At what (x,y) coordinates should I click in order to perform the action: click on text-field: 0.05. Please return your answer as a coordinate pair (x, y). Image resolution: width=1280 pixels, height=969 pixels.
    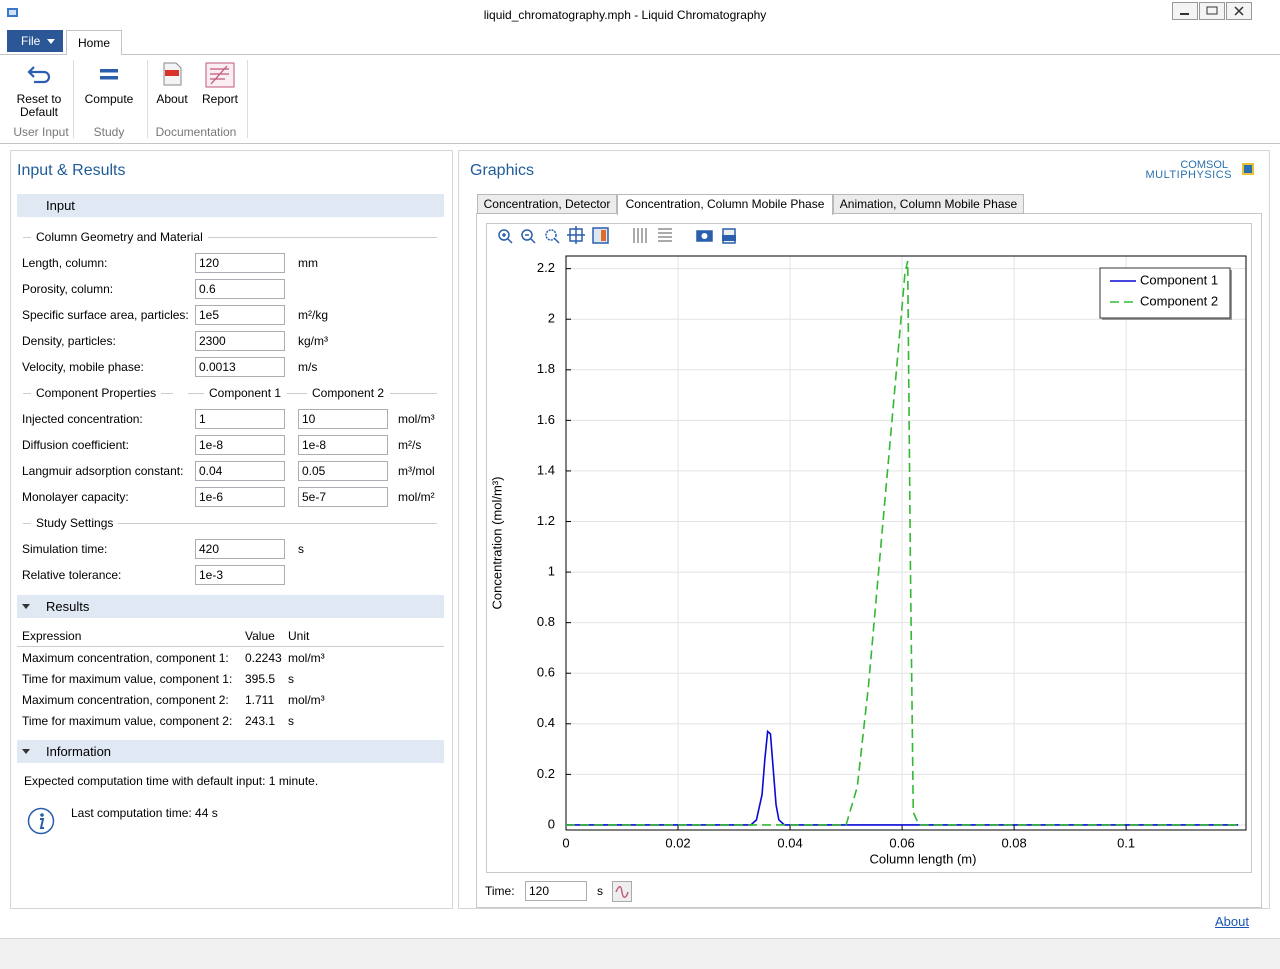
    Looking at the image, I should click on (343, 471).